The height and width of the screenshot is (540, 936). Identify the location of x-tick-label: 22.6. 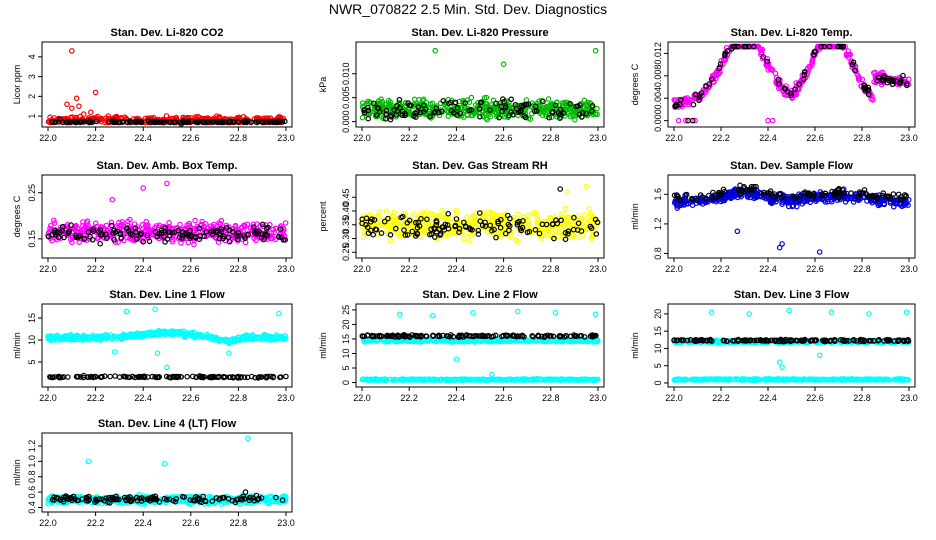
(815, 269).